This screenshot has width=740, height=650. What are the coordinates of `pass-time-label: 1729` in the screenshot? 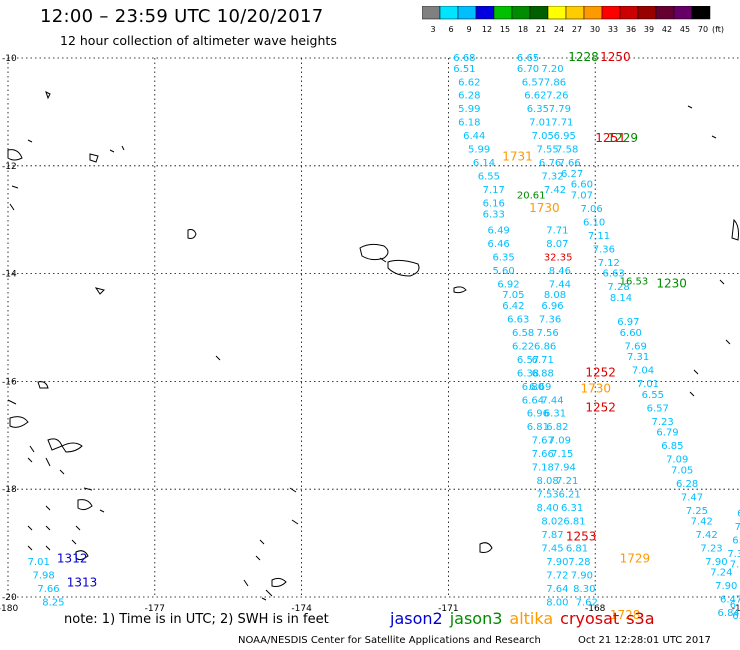 It's located at (635, 558).